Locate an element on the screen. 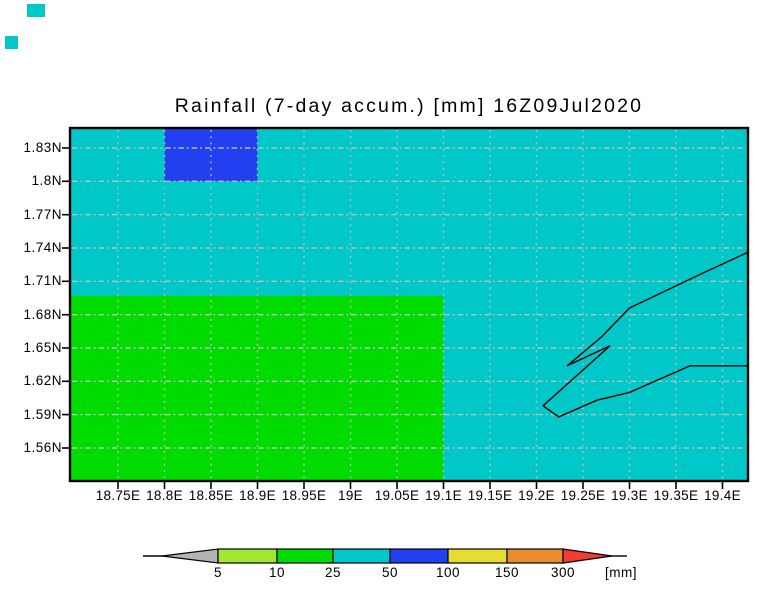 The image size is (784, 612). x-tick-label-19.05E: 19.05E is located at coordinates (397, 495).